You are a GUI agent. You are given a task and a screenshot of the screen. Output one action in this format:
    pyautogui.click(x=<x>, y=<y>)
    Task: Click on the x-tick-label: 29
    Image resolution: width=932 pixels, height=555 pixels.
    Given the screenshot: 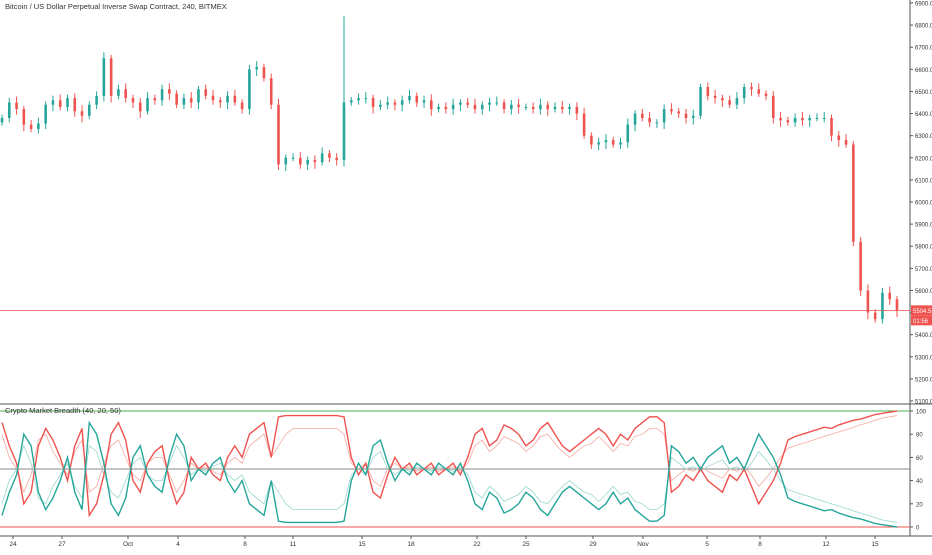 What is the action you would take?
    pyautogui.click(x=593, y=544)
    